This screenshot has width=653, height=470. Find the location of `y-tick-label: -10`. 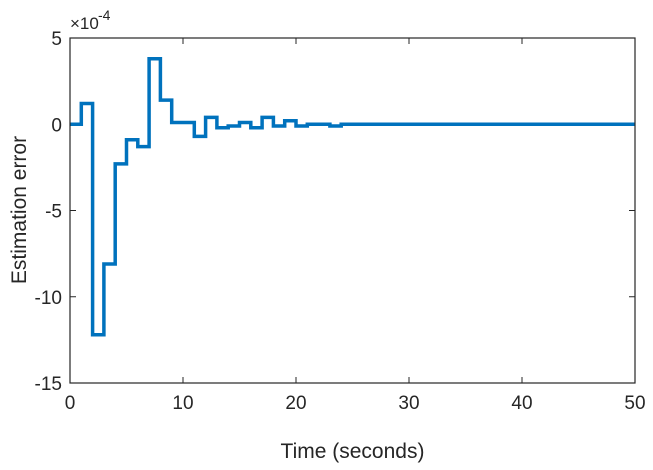

y-tick-label: -10 is located at coordinates (48, 298).